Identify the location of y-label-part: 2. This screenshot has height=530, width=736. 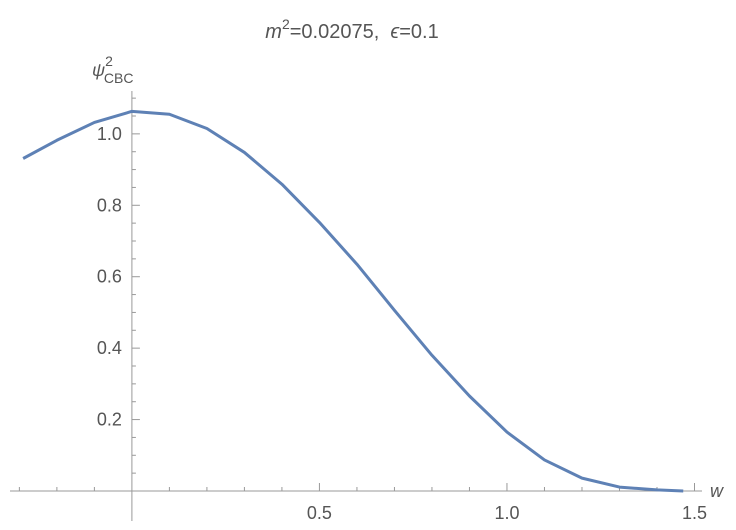
(109, 61).